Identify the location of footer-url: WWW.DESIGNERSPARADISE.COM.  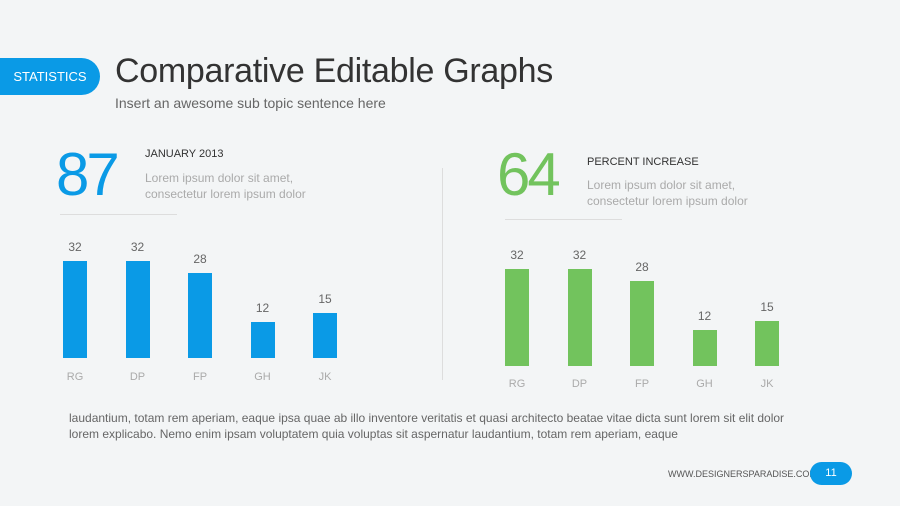
(742, 474).